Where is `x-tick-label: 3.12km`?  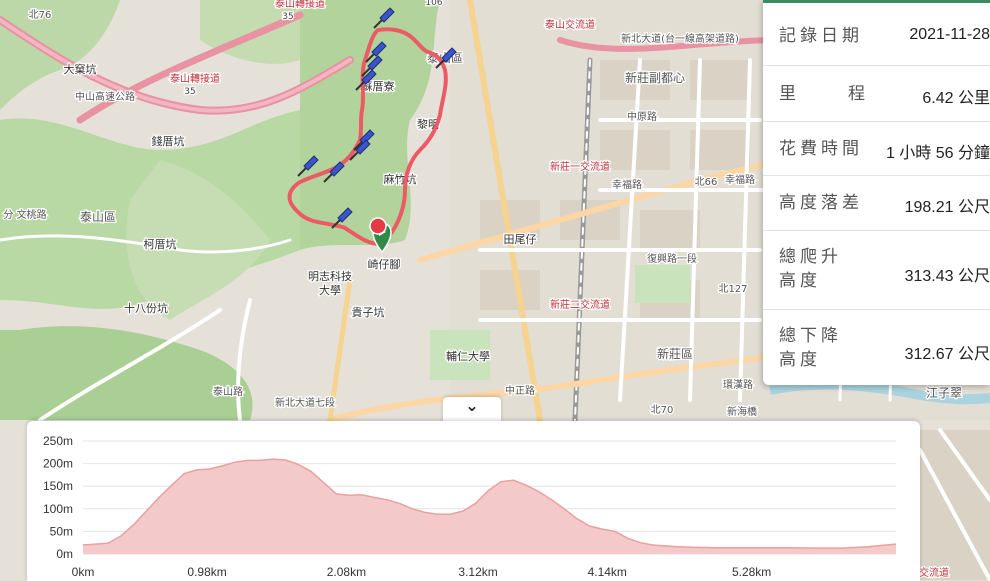 x-tick-label: 3.12km is located at coordinates (477, 572).